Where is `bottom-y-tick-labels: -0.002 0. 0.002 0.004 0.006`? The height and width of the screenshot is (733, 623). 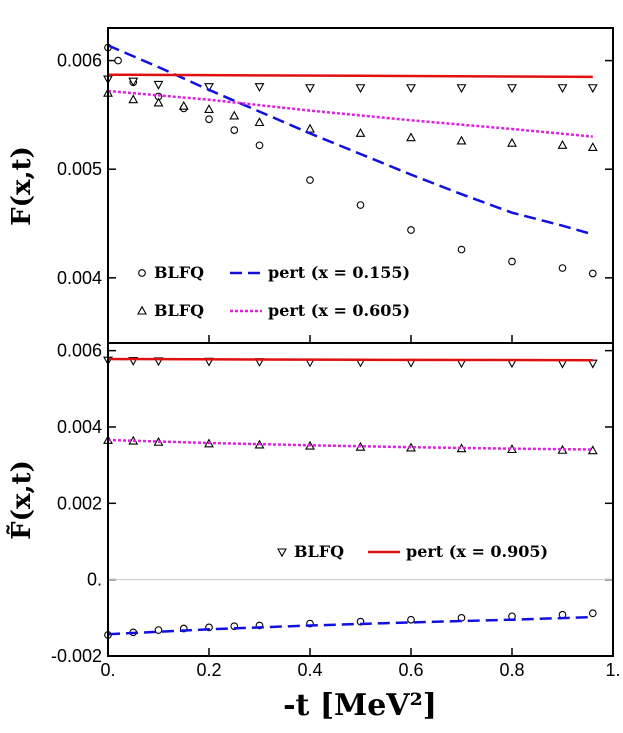
bottom-y-tick-labels: -0.002 0. 0.002 0.004 0.006 is located at coordinates (76, 503).